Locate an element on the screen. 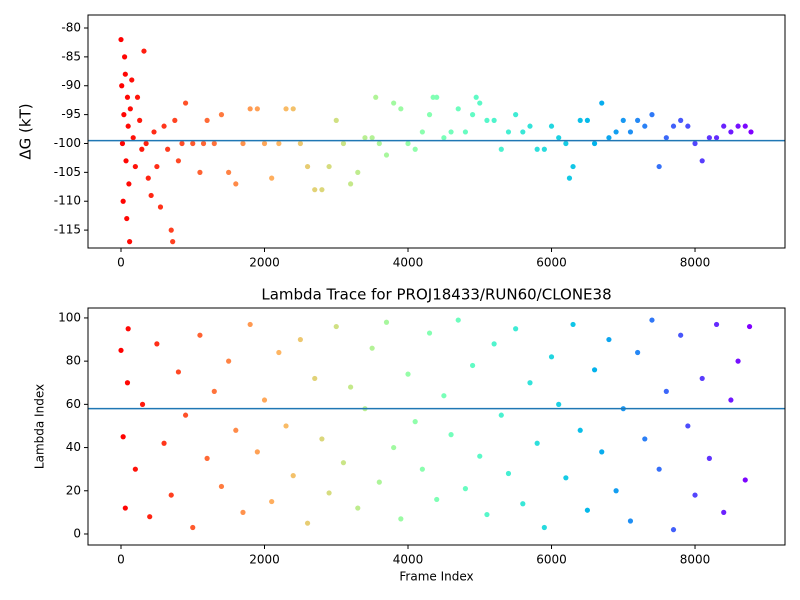  x-tick-label: 0 is located at coordinates (121, 560).